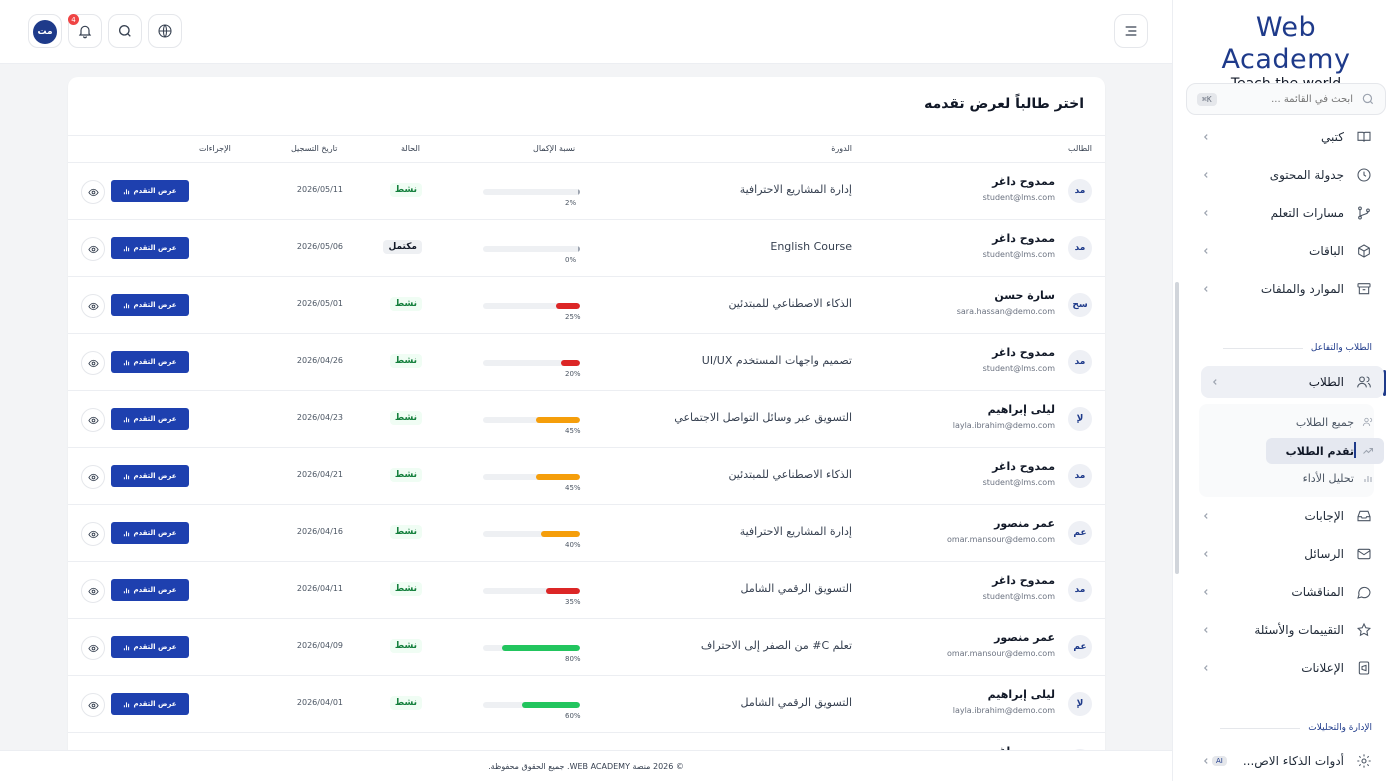 This screenshot has height=781, width=1400. I want to click on student-avatar: مد, so click(1080, 362).